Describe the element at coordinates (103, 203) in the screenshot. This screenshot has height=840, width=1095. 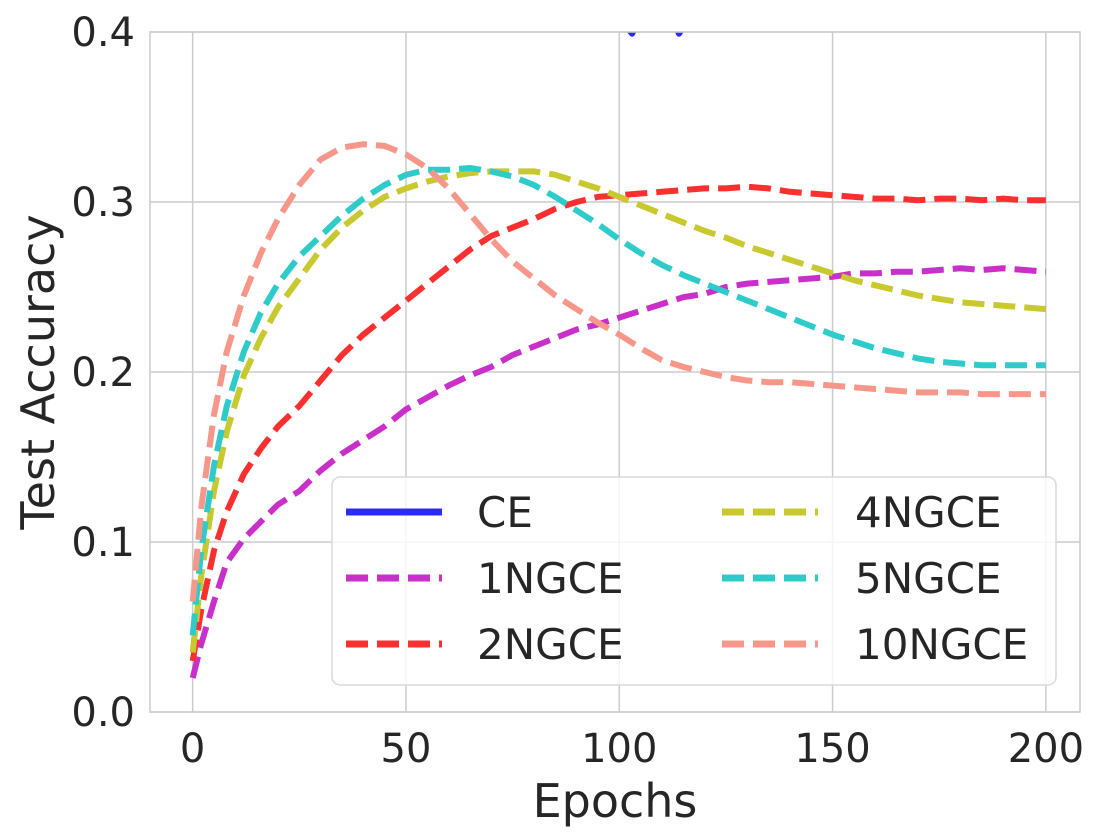
I see `y-tick-label: 0.3` at that location.